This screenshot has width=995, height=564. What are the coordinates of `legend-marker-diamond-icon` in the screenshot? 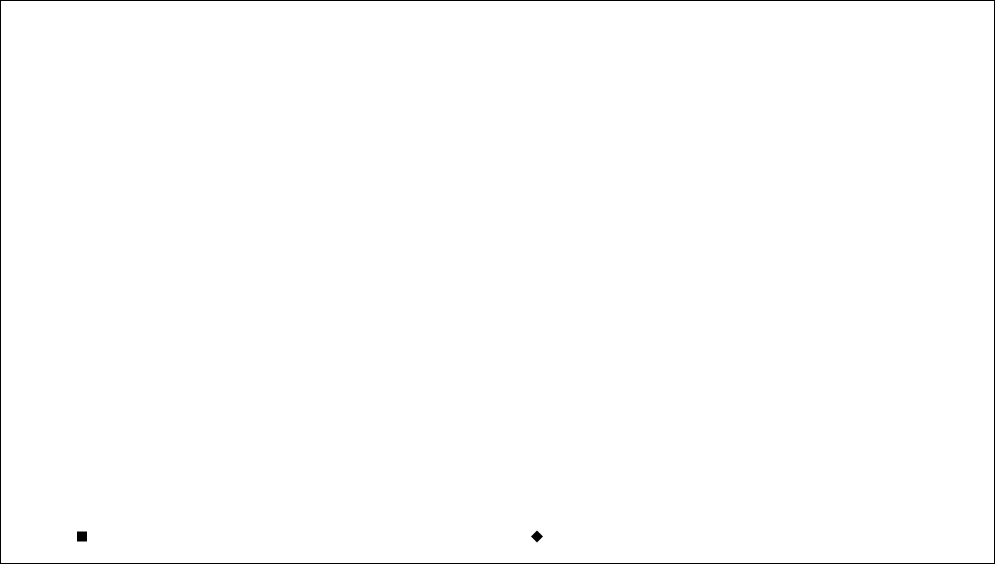 It's located at (537, 536).